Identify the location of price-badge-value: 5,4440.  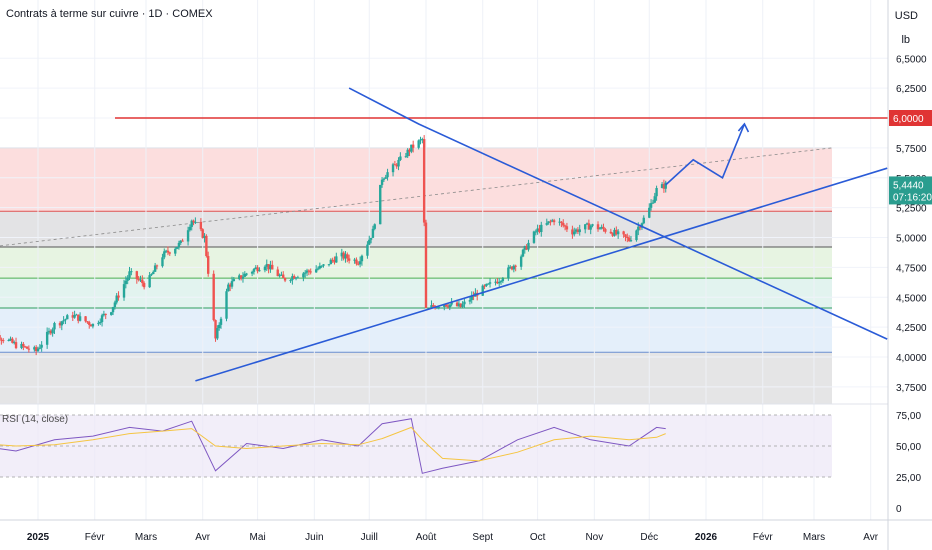
(908, 185).